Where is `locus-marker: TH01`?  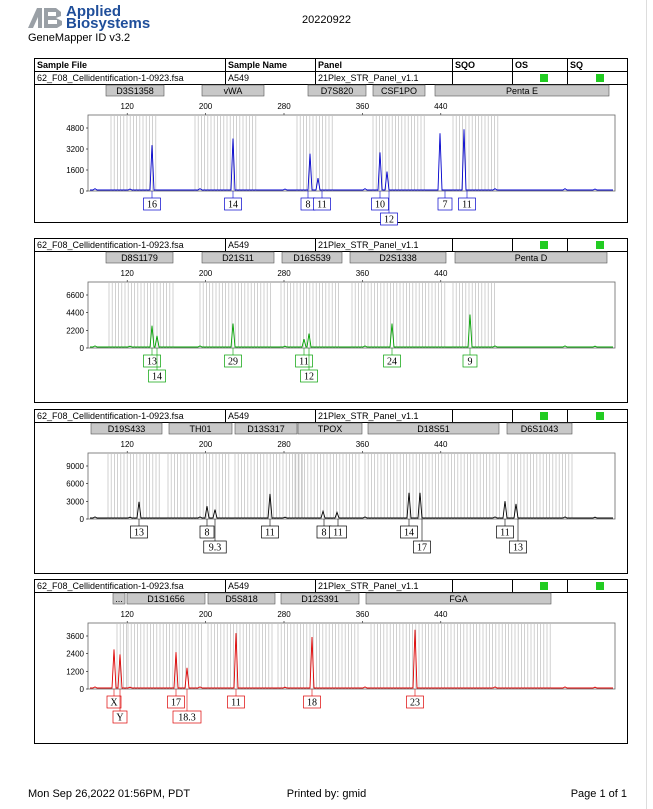 locus-marker: TH01 is located at coordinates (200, 428).